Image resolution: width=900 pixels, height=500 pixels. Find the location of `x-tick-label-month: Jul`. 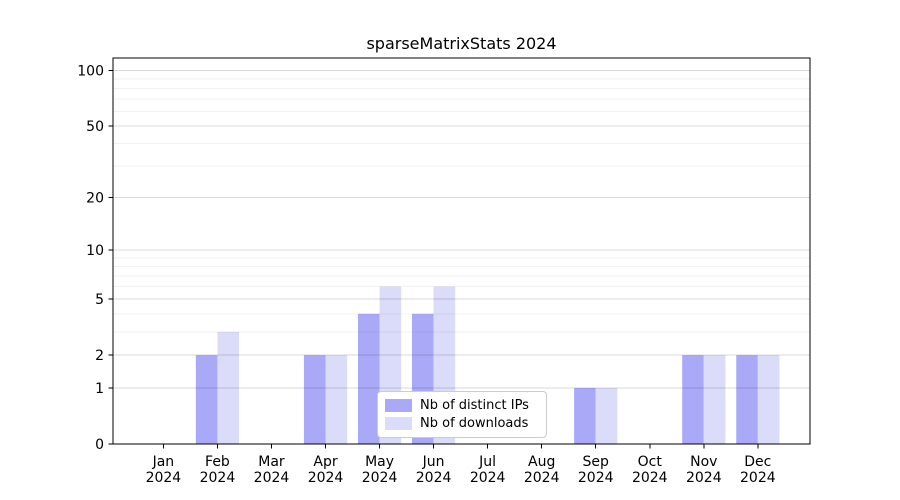

x-tick-label-month: Jul is located at coordinates (487, 462).